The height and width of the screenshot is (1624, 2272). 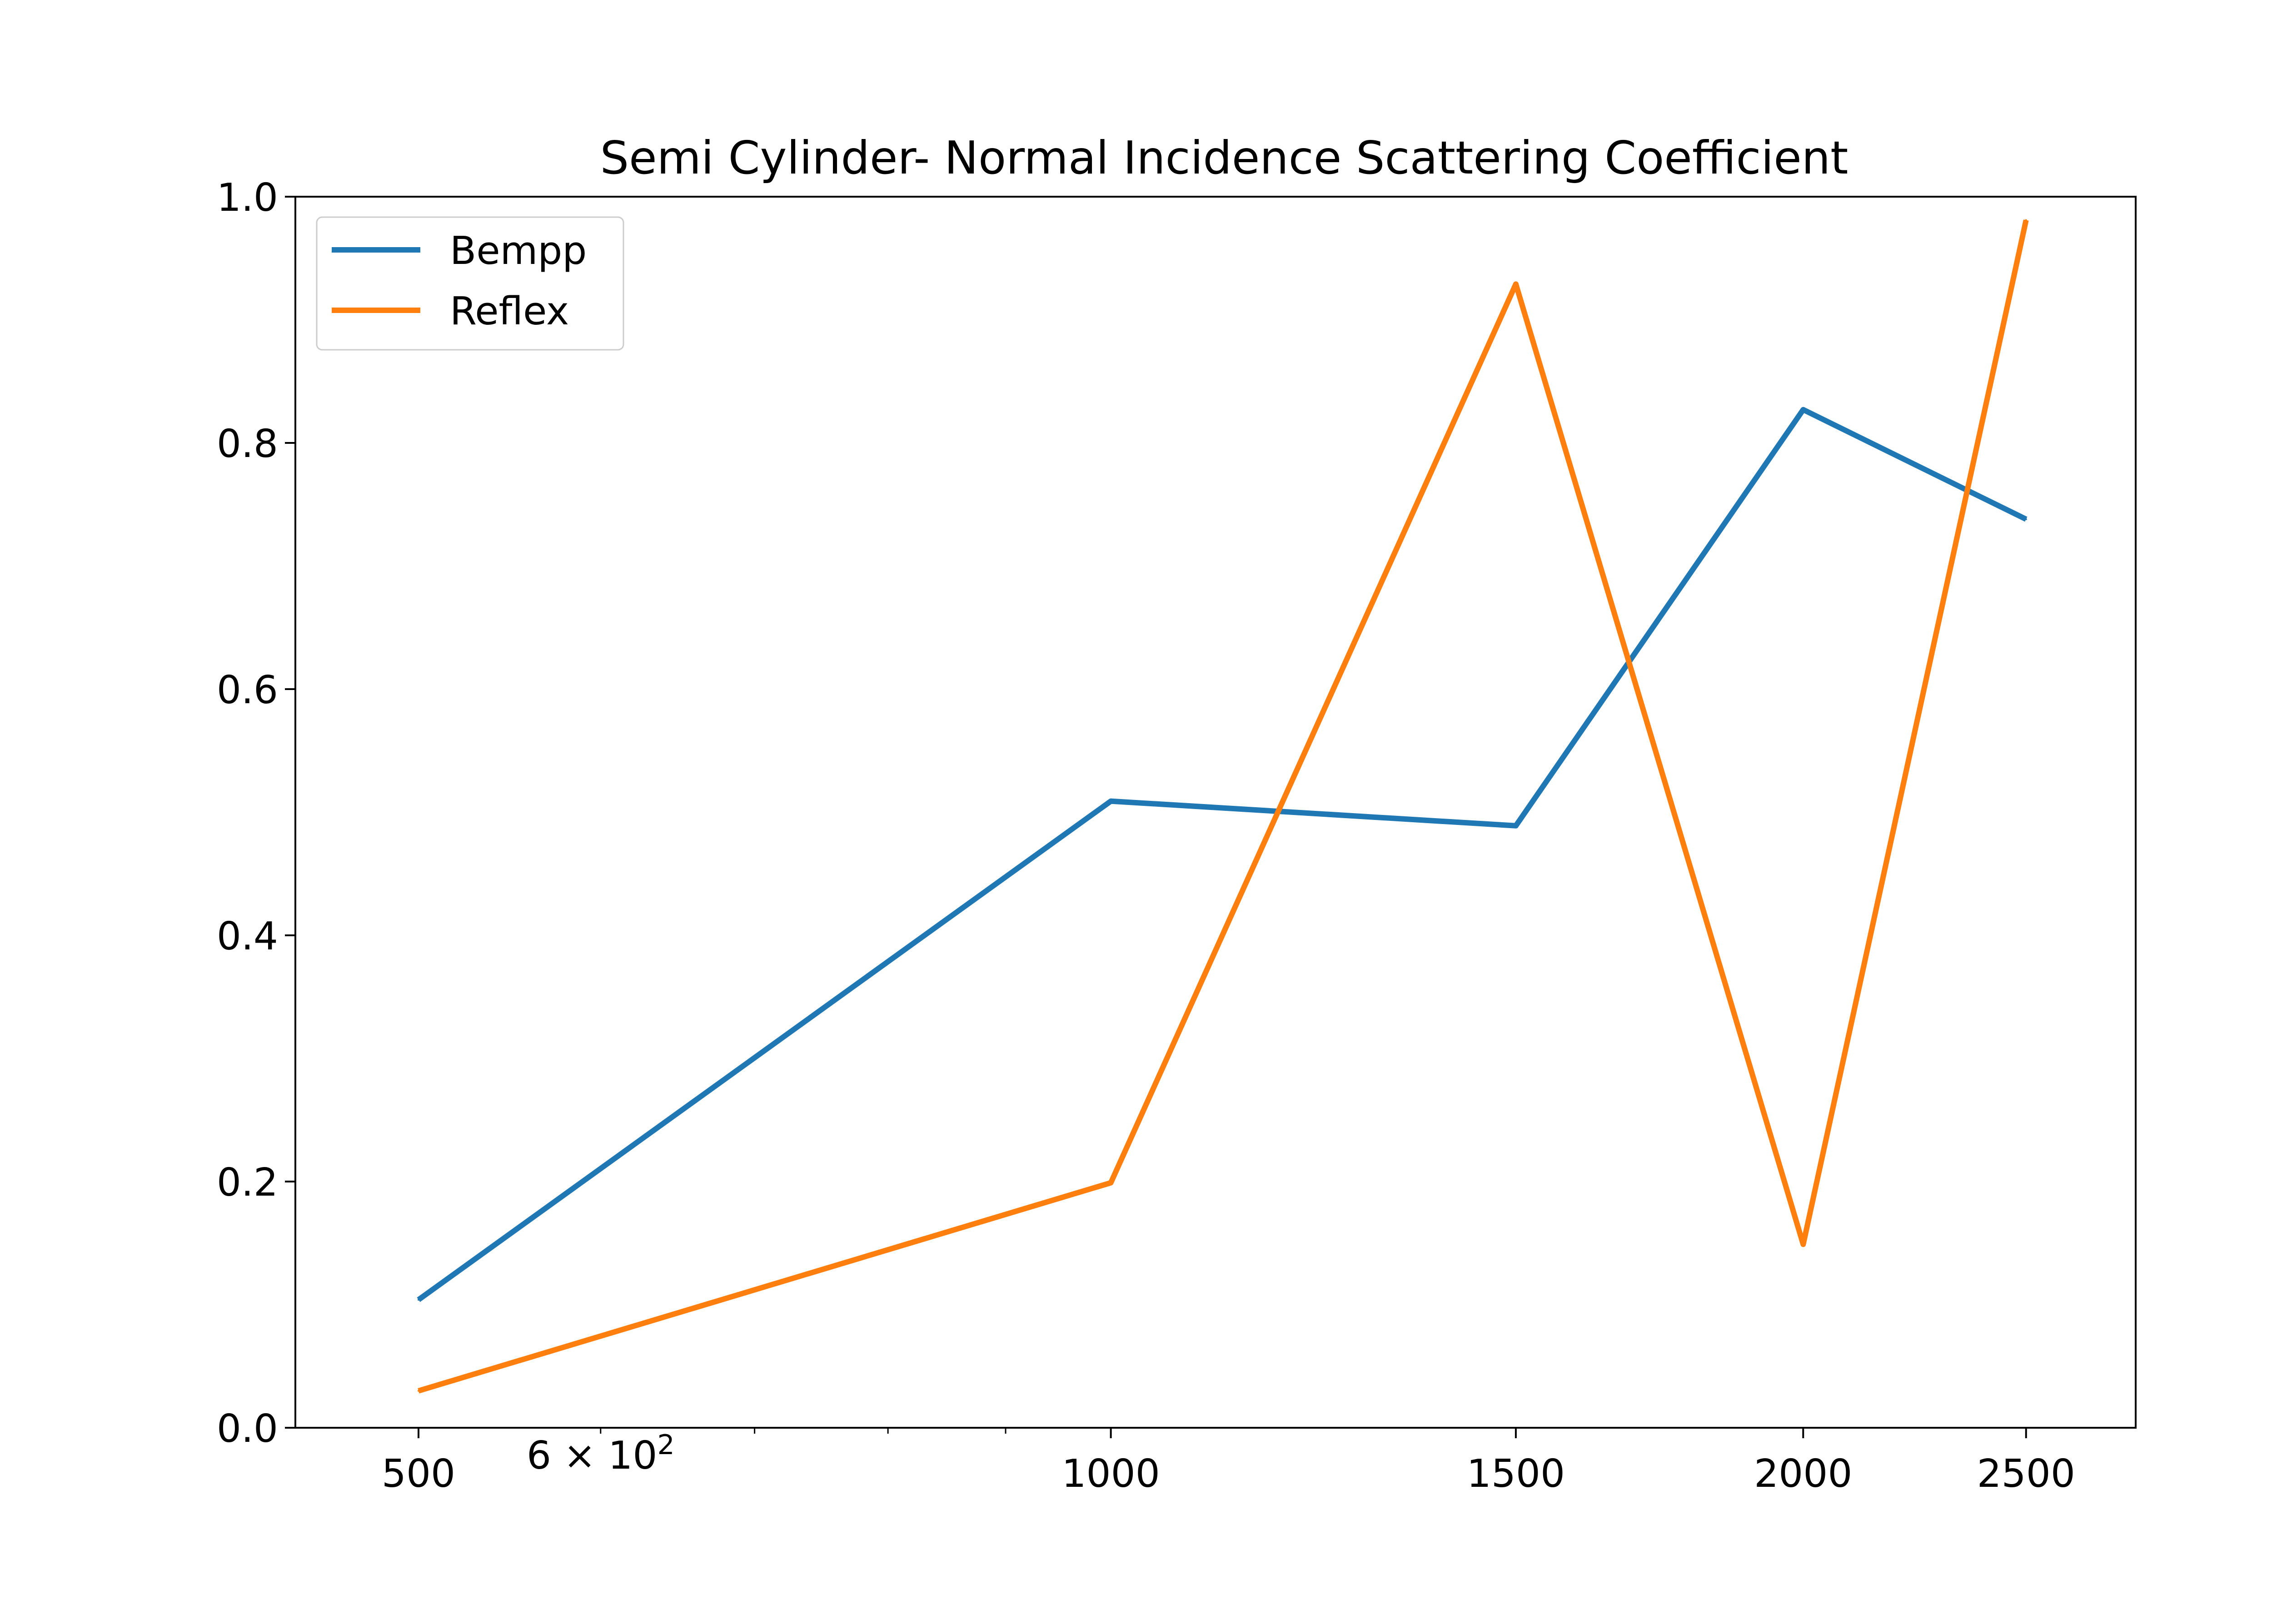 I want to click on x-tick-label: 2000, so click(x=1803, y=1473).